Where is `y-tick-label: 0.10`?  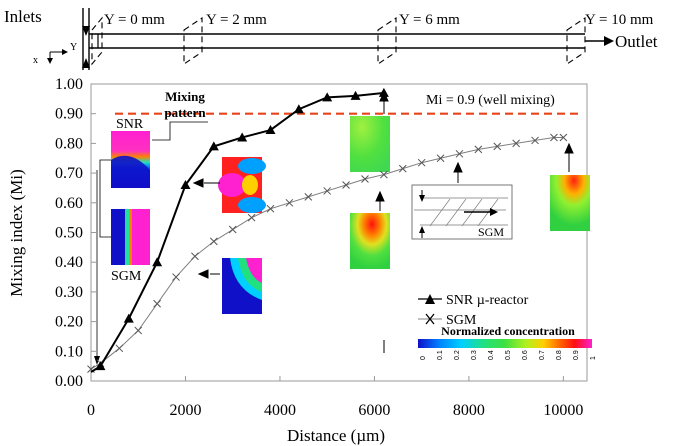 y-tick-label: 0.10 is located at coordinates (69, 351).